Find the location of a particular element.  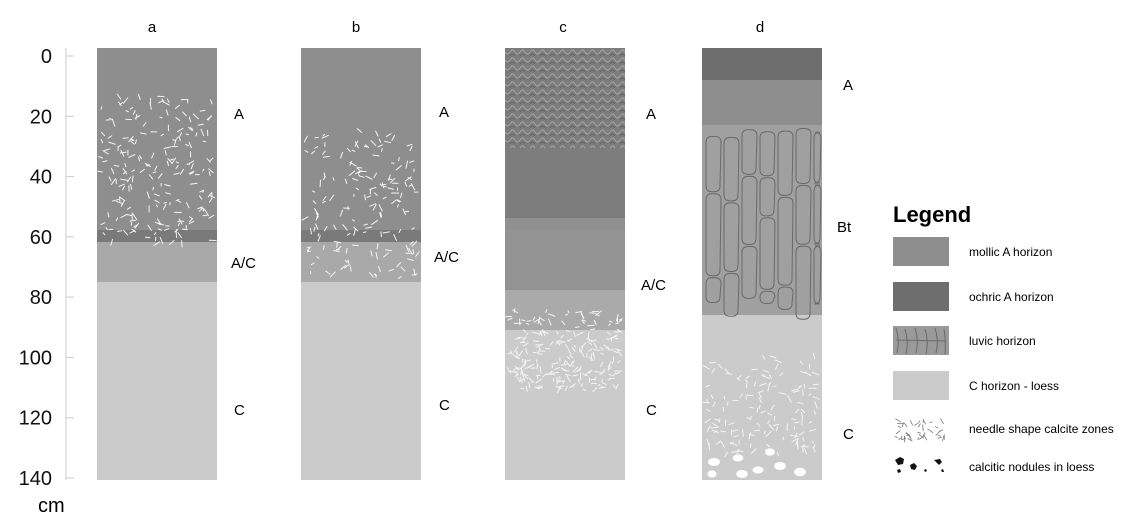

calcitic-nodules is located at coordinates (756, 463).